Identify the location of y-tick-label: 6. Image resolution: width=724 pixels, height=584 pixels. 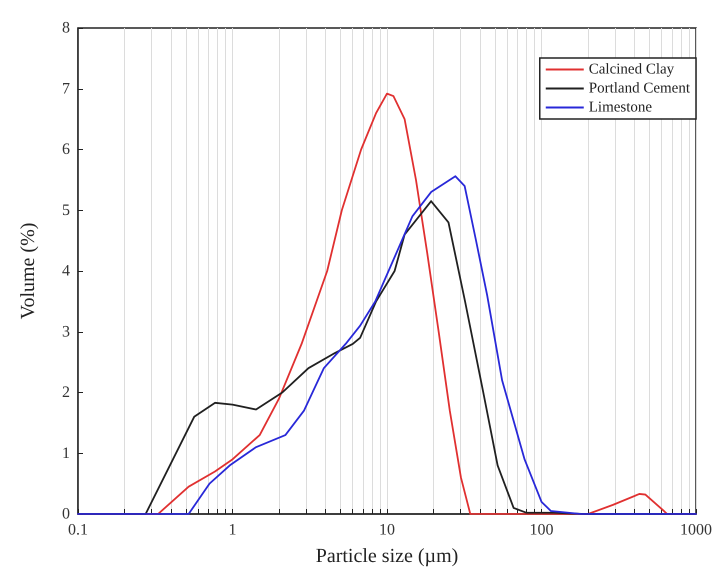
(66, 149).